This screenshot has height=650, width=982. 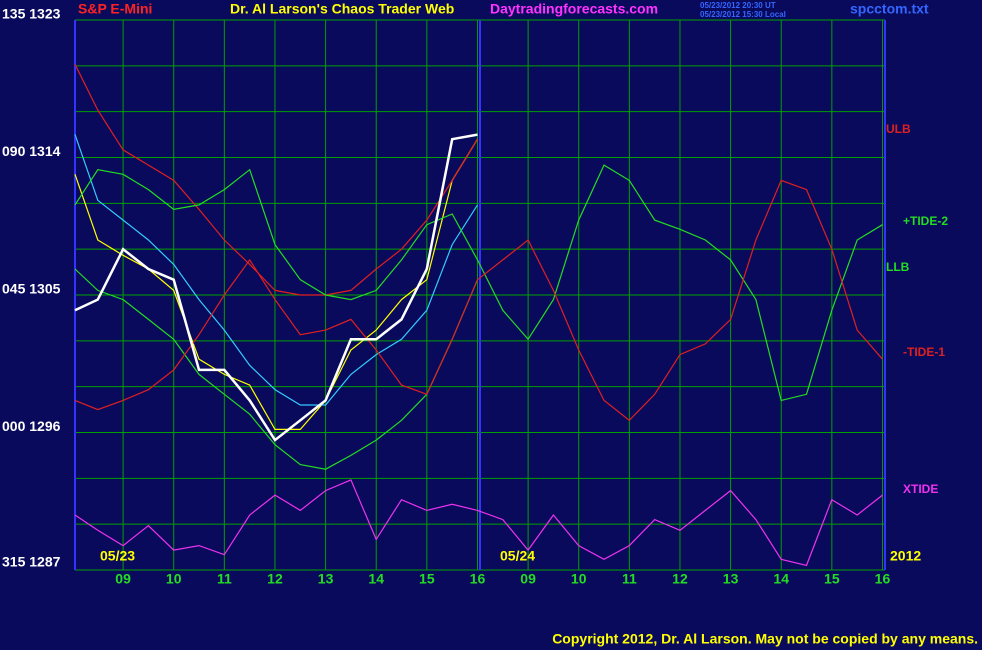 I want to click on site: Daytradingforecasts.com, so click(x=574, y=9).